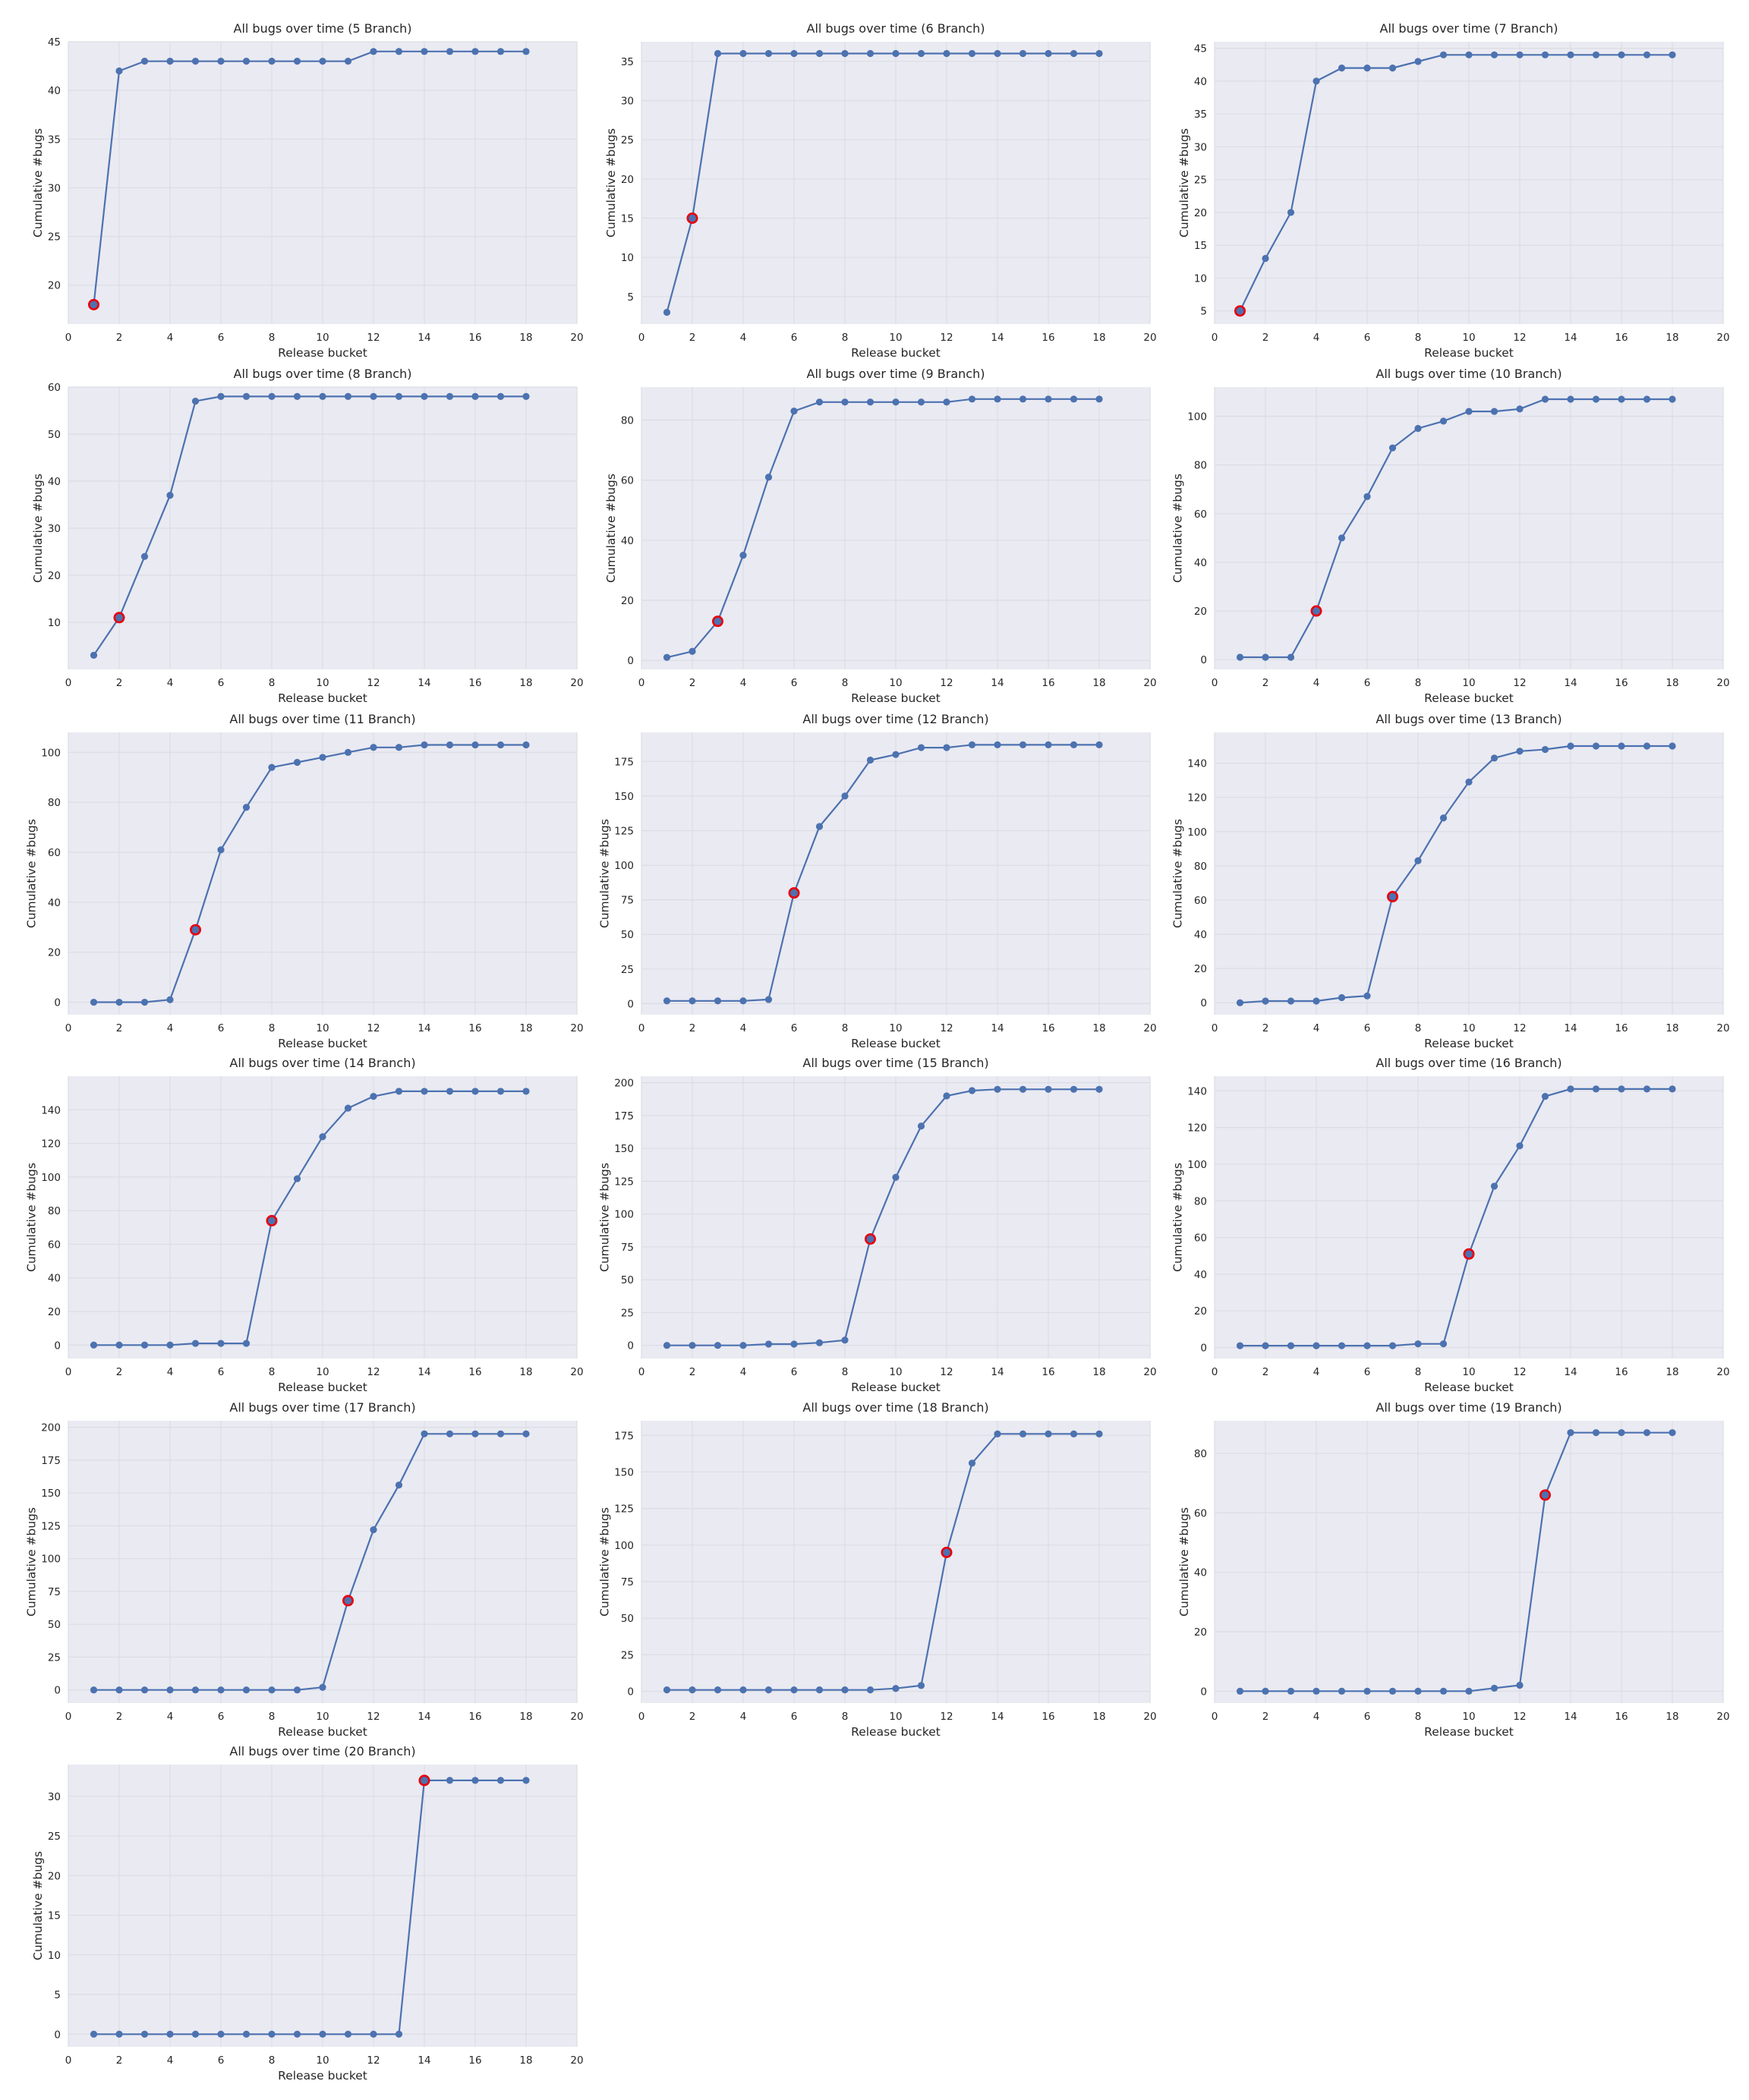  What do you see at coordinates (323, 374) in the screenshot?
I see `chart-title: All bugs over time (8 Branch)` at bounding box center [323, 374].